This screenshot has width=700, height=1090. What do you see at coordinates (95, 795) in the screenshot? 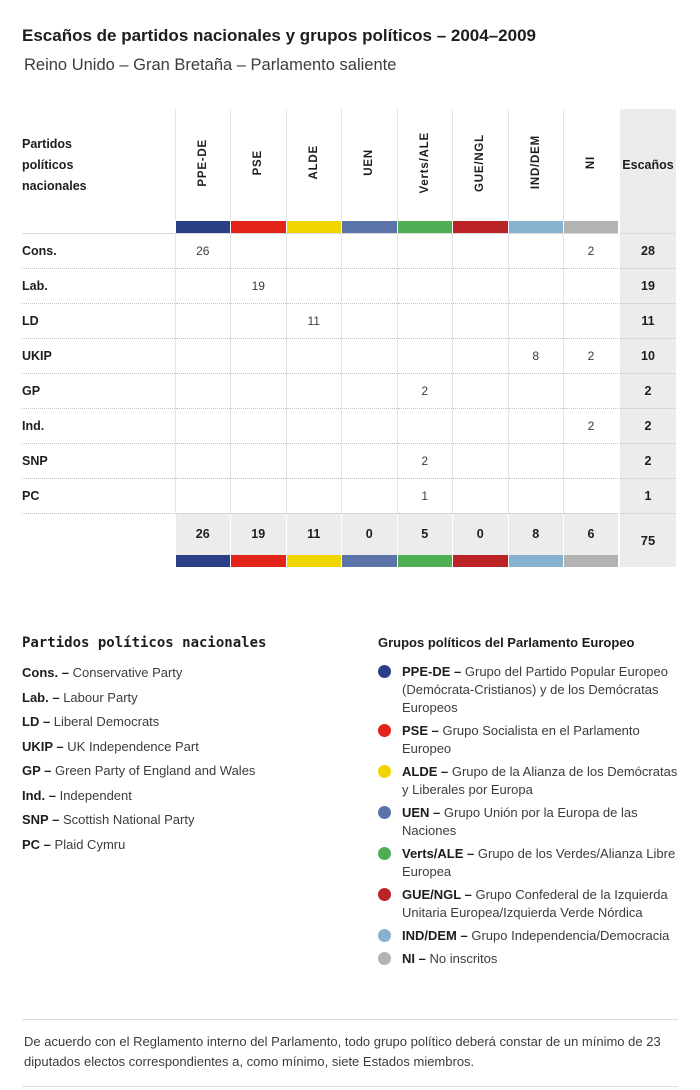
I see `party-name: Independent` at bounding box center [95, 795].